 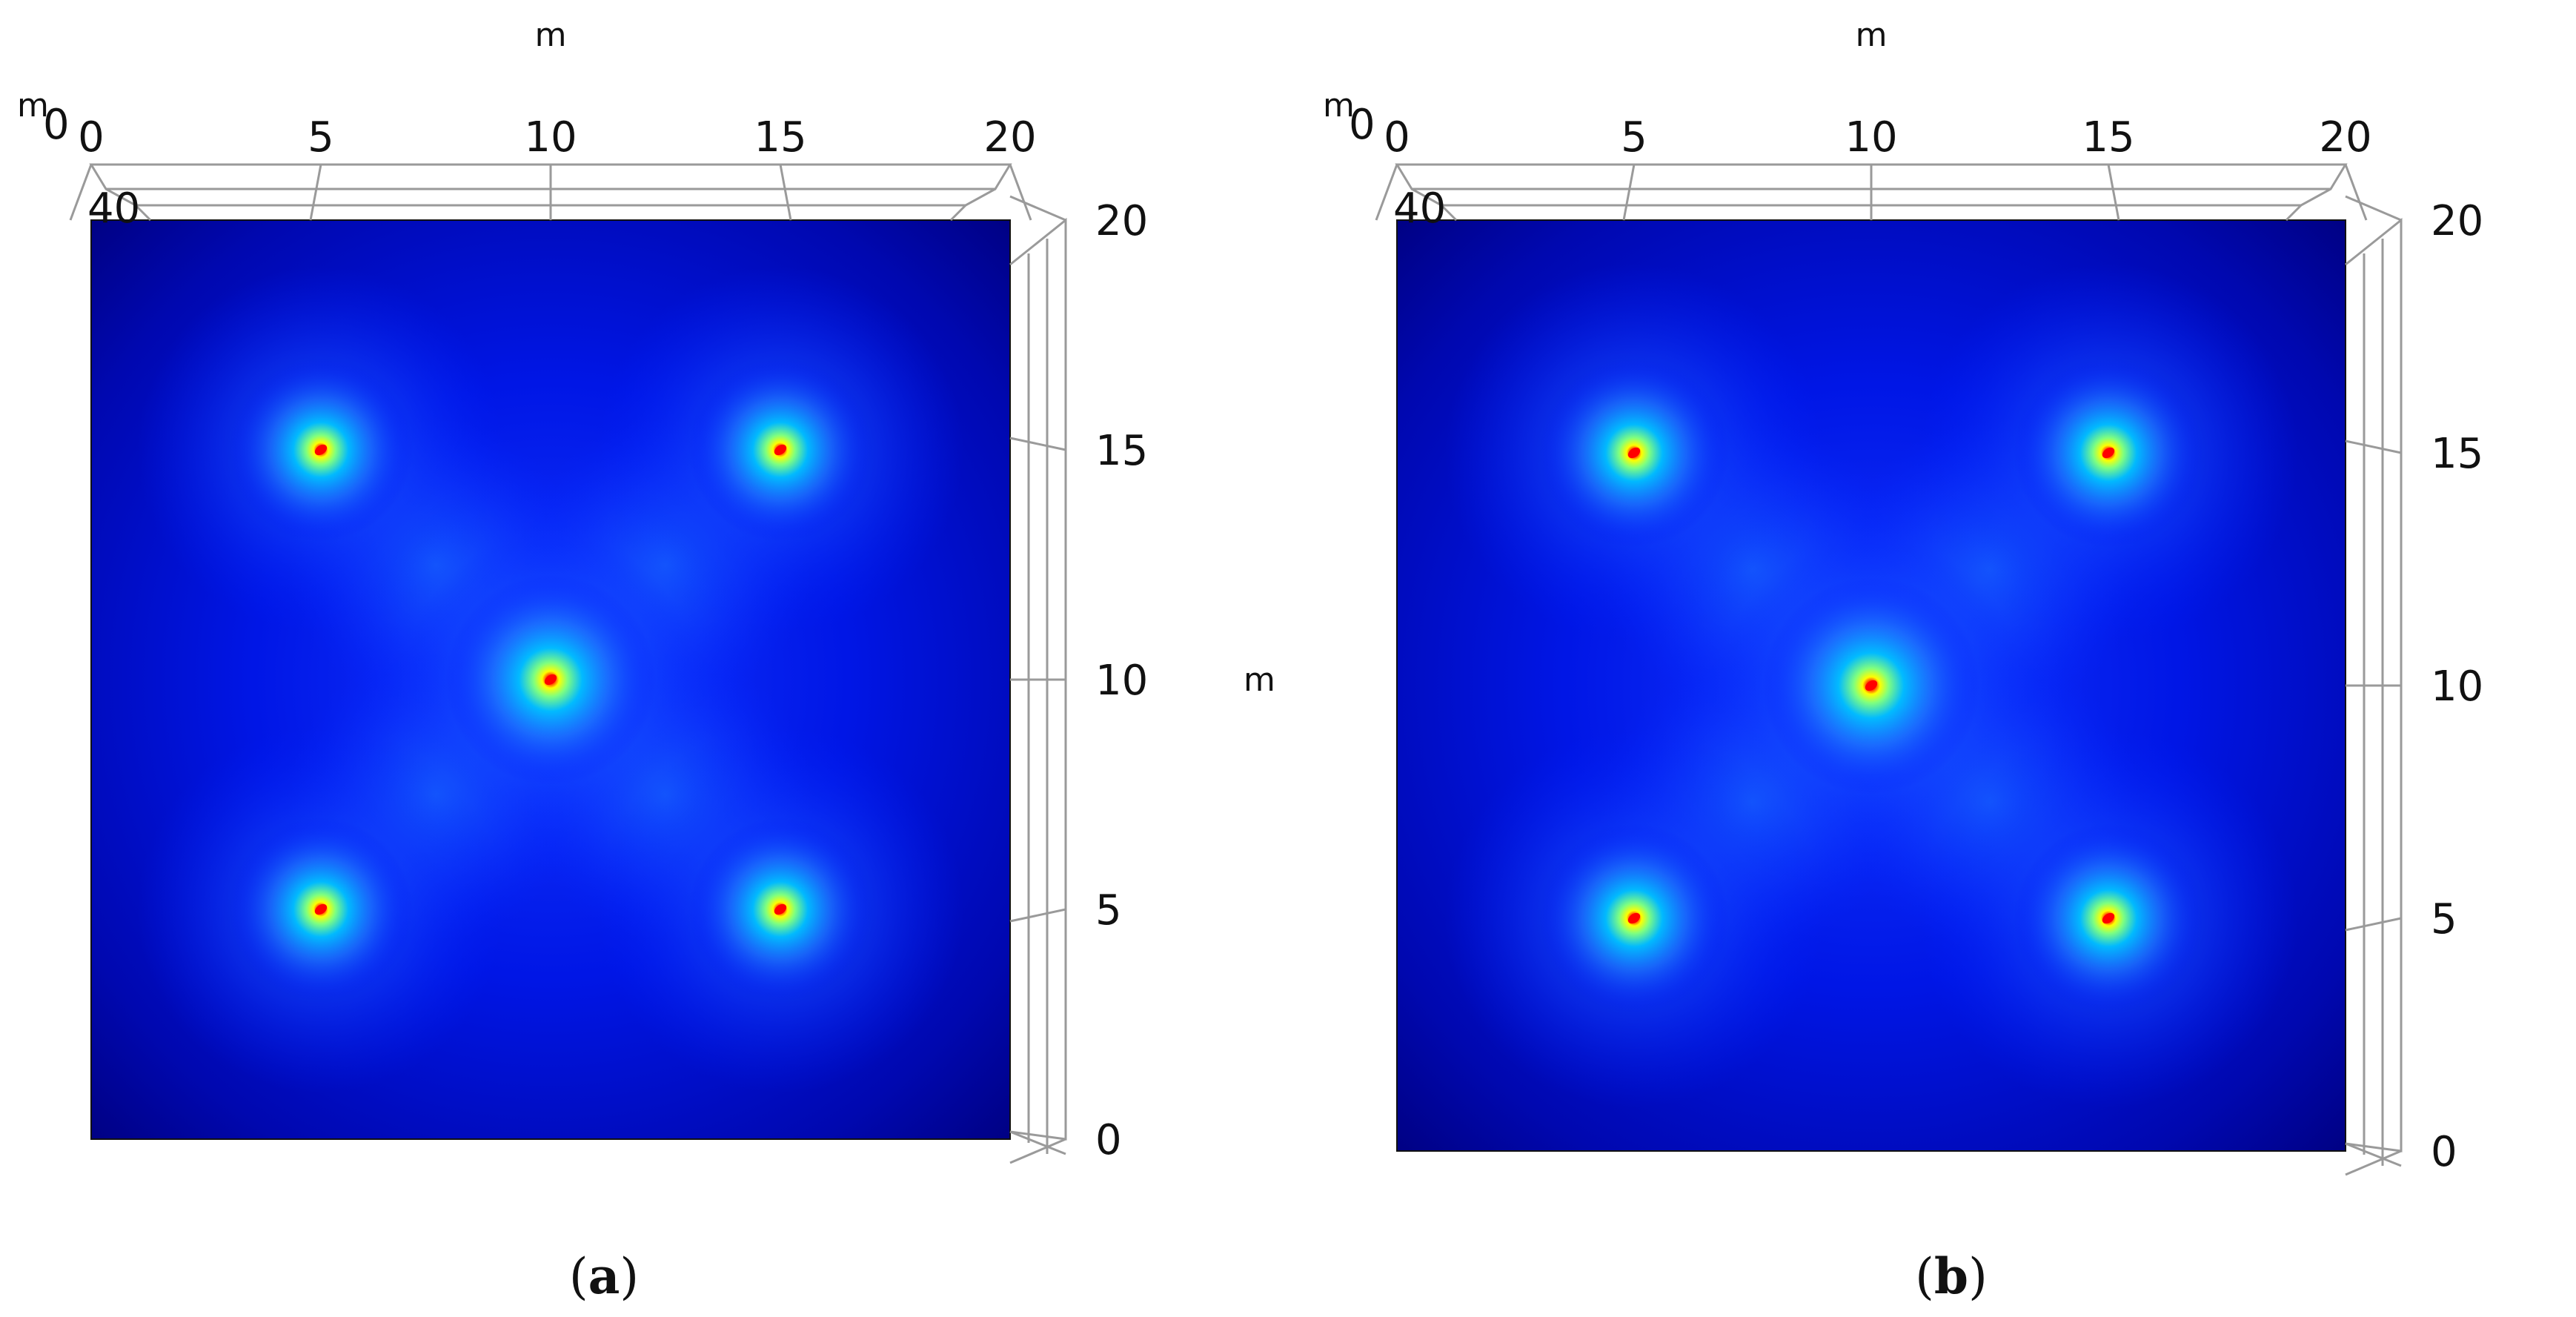 What do you see at coordinates (604, 1276) in the screenshot?
I see `panel-caption: (a)` at bounding box center [604, 1276].